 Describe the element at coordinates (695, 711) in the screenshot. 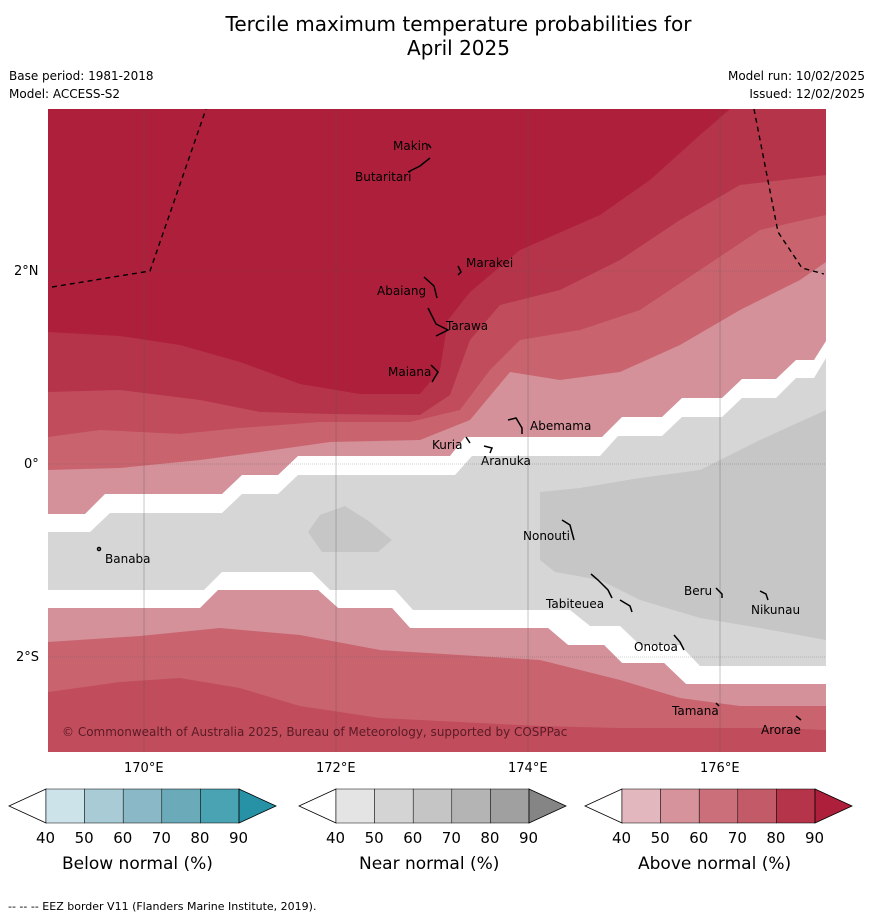

I see `label-tamana: Tamana` at that location.